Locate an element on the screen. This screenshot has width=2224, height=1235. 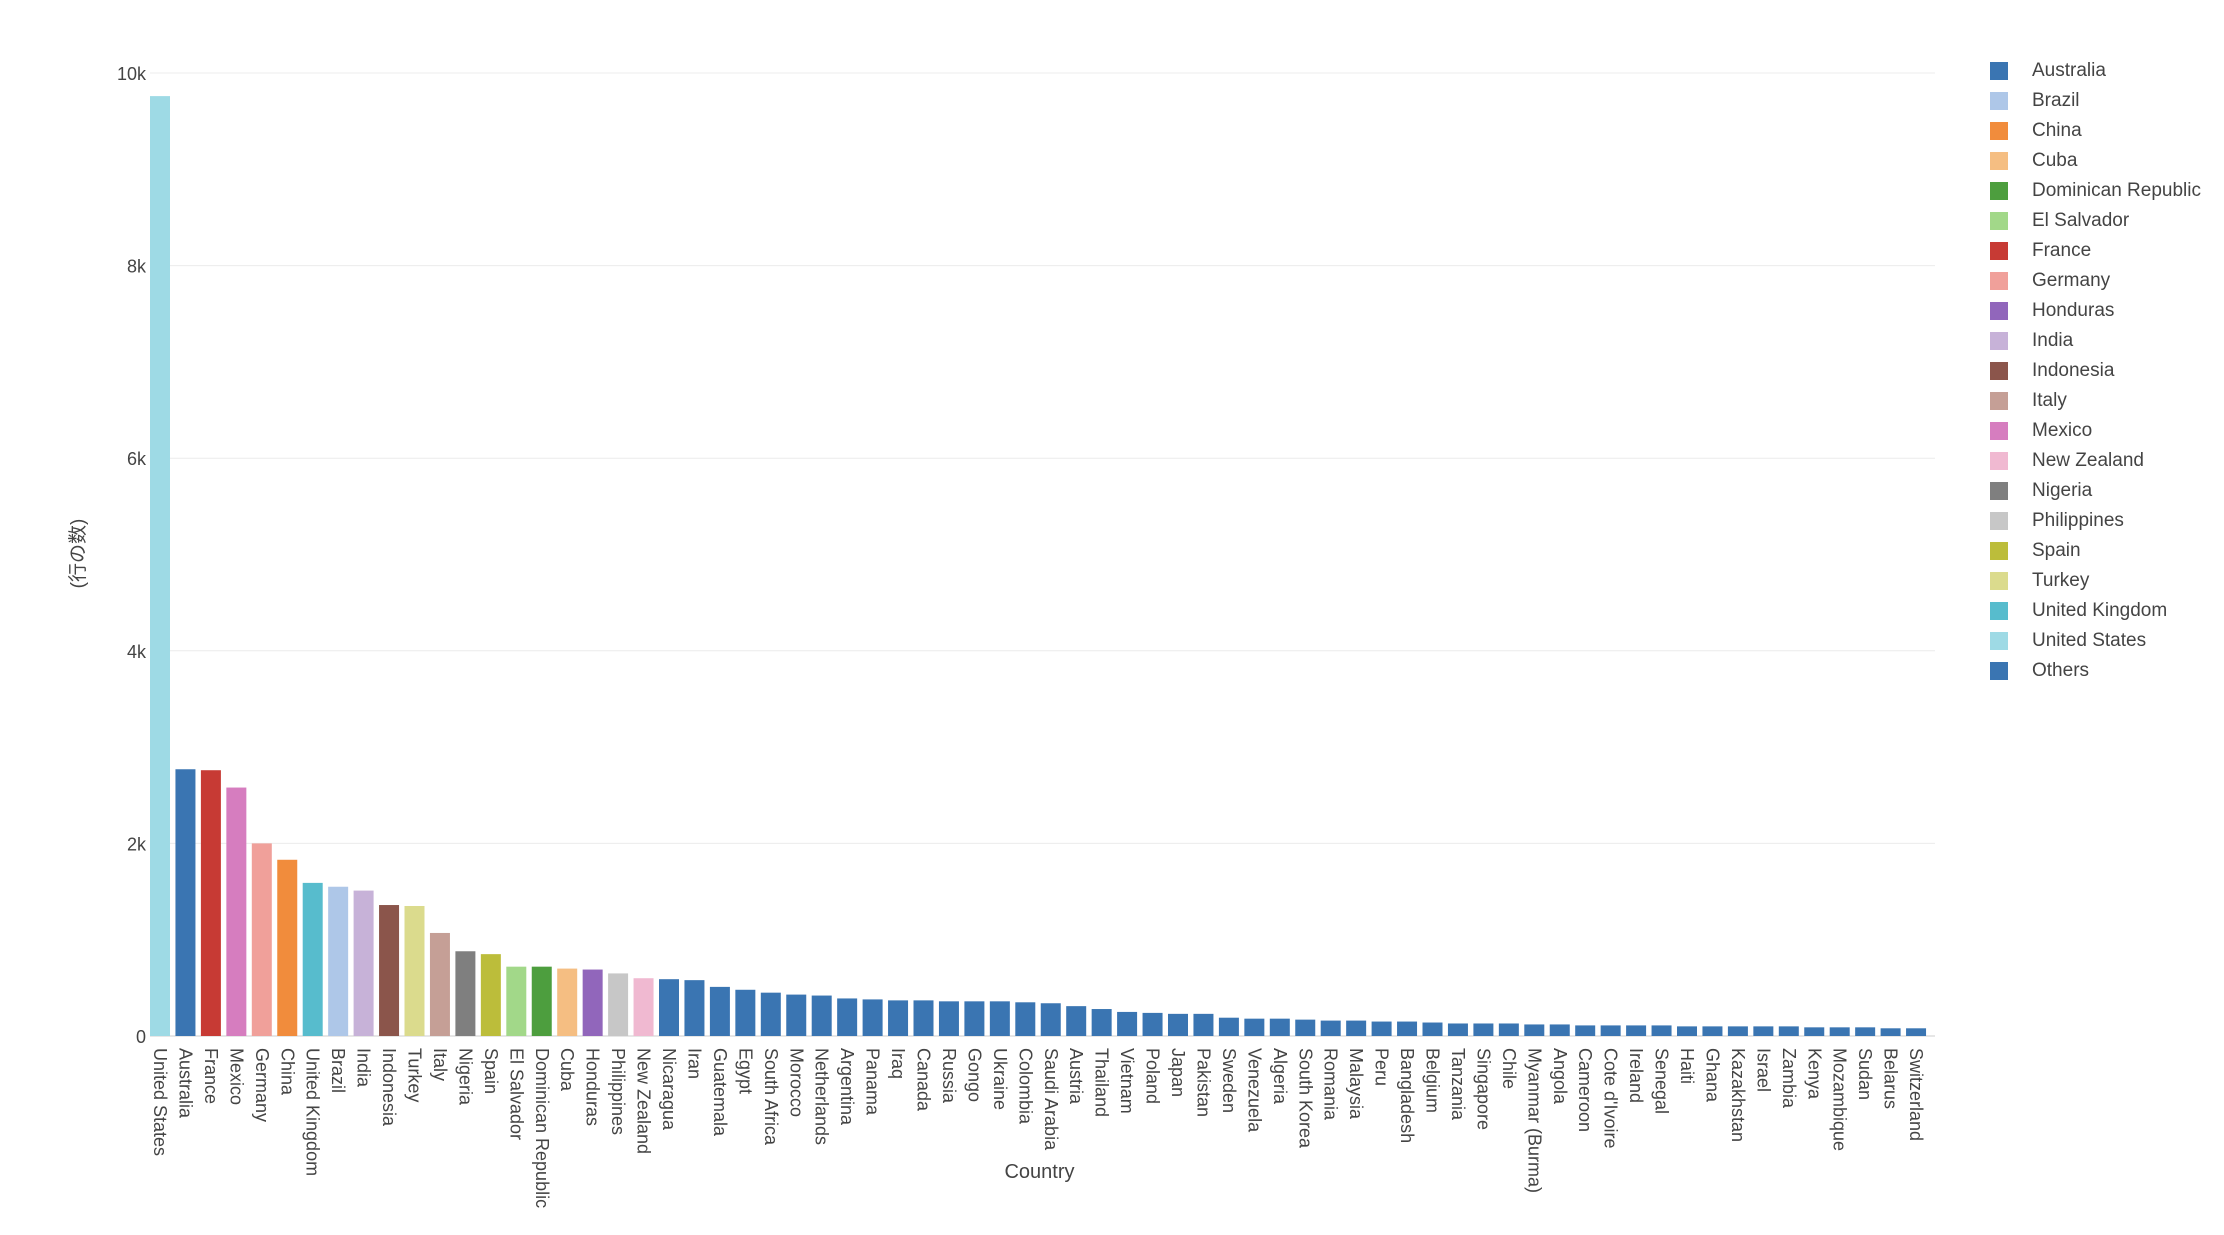
legend-swatch is located at coordinates (1999, 461).